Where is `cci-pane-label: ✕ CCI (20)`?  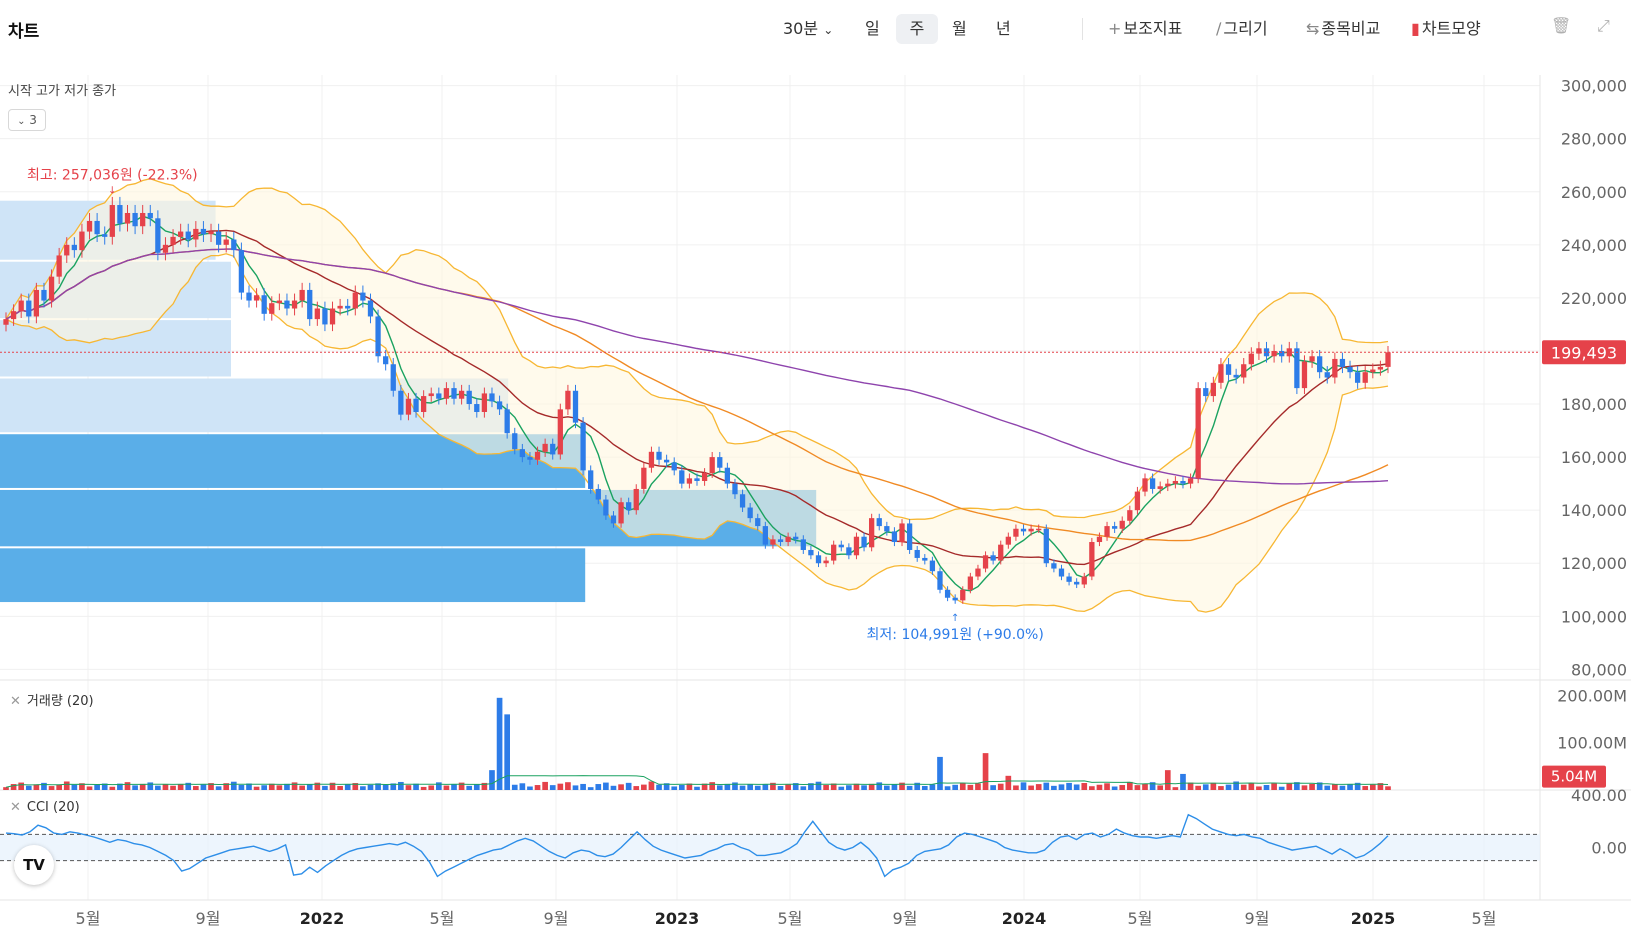 cci-pane-label: ✕ CCI (20) is located at coordinates (45, 807).